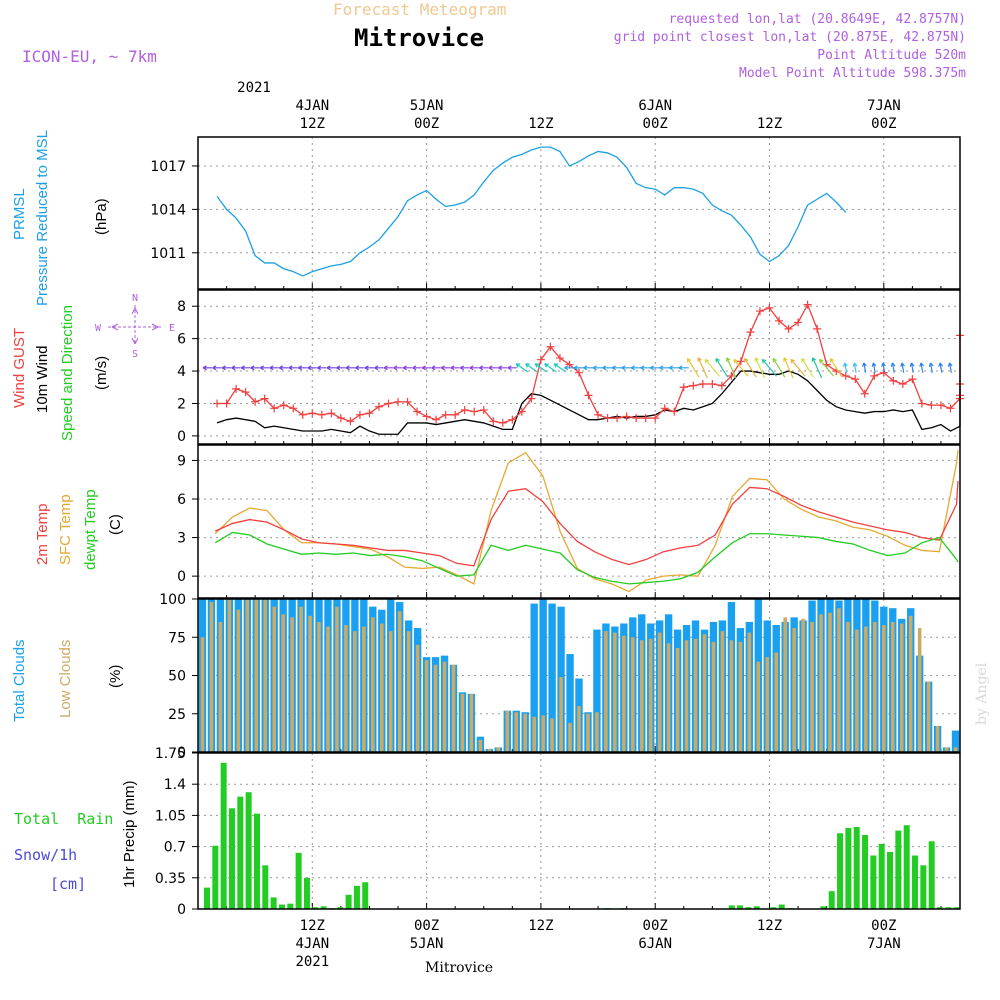 Image resolution: width=1000 pixels, height=1000 pixels. I want to click on pressure-panel-frame, so click(579, 213).